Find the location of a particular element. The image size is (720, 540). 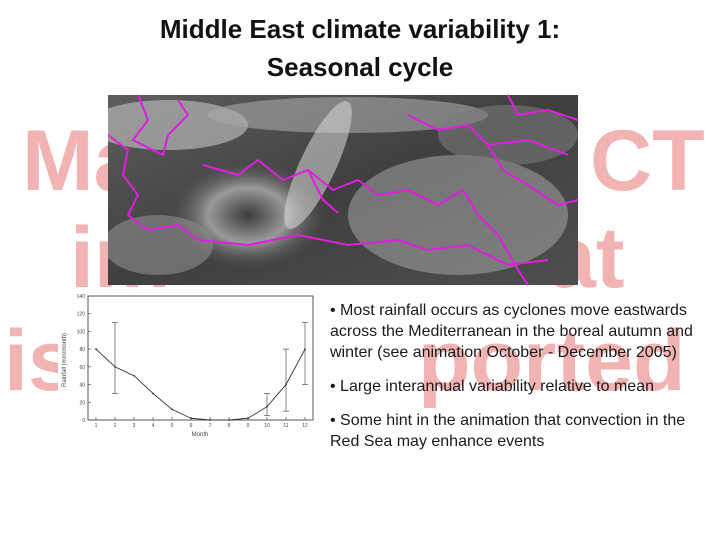

x-tick-label: 12 is located at coordinates (305, 426).